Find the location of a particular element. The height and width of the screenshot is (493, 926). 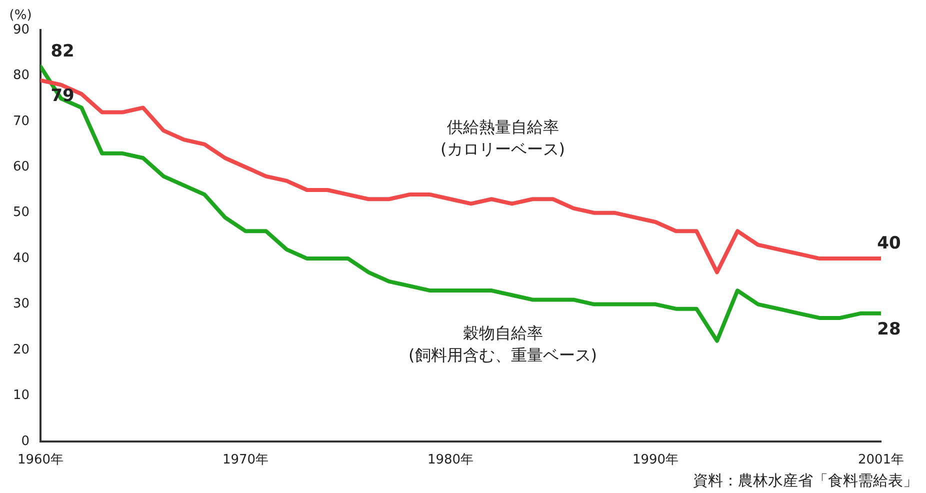

x-tick-label: 1970年 is located at coordinates (245, 460).